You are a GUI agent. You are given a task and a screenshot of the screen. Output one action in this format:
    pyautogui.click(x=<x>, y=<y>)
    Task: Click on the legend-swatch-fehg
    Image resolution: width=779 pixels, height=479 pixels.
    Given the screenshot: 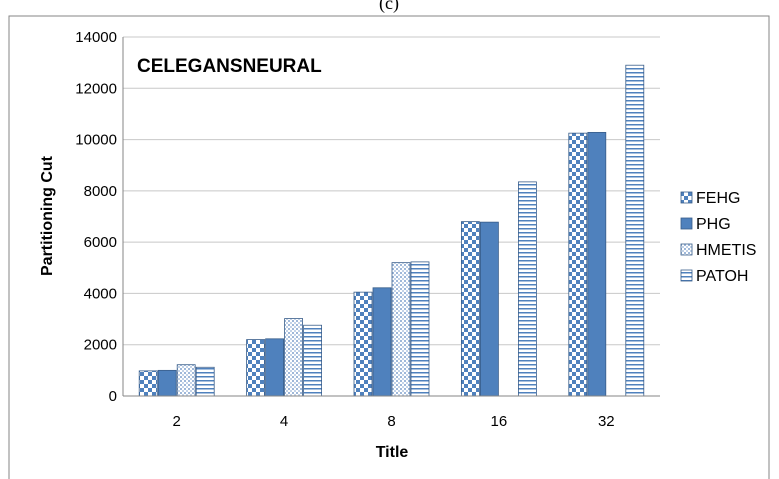 What is the action you would take?
    pyautogui.click(x=686, y=197)
    